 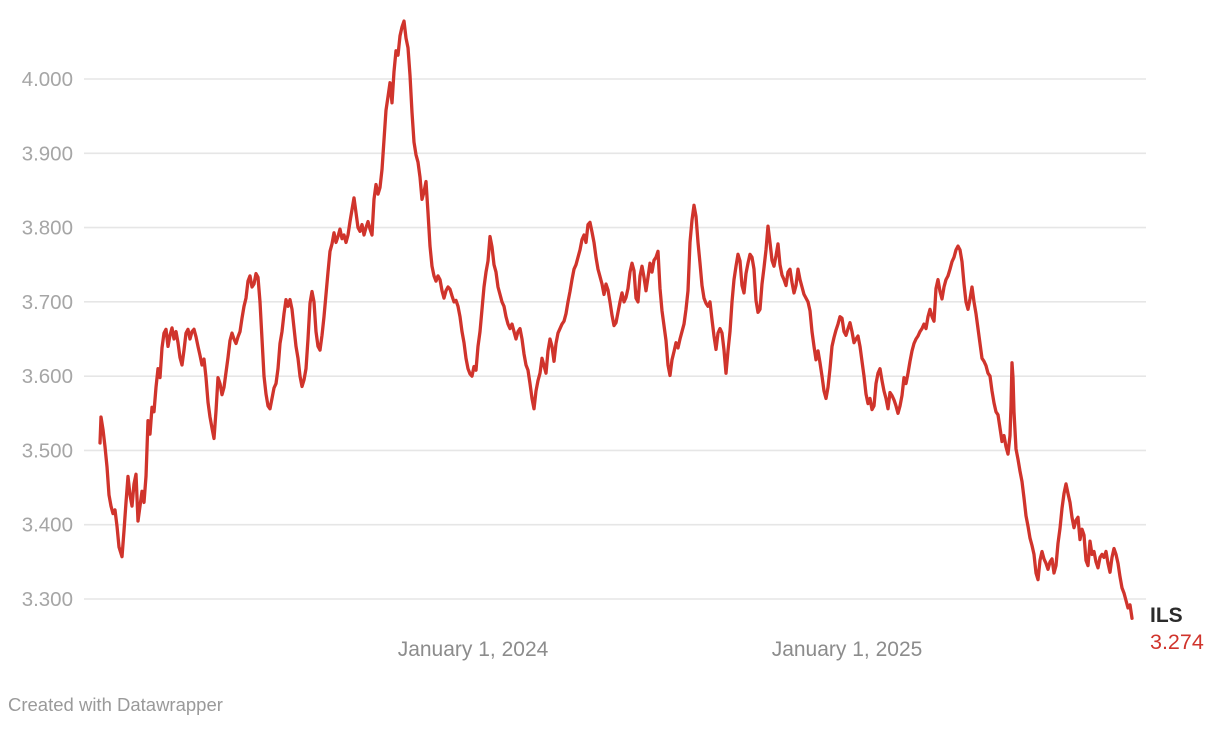 What do you see at coordinates (47, 339) in the screenshot?
I see `y-axis-labels: 4.000 3.900 3.800 3.700 3.600 3.500 3.400 3.300` at bounding box center [47, 339].